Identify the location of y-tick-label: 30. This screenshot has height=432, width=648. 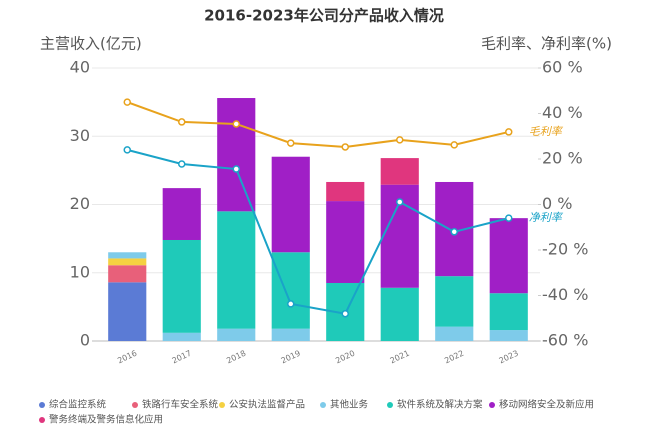
(80, 135).